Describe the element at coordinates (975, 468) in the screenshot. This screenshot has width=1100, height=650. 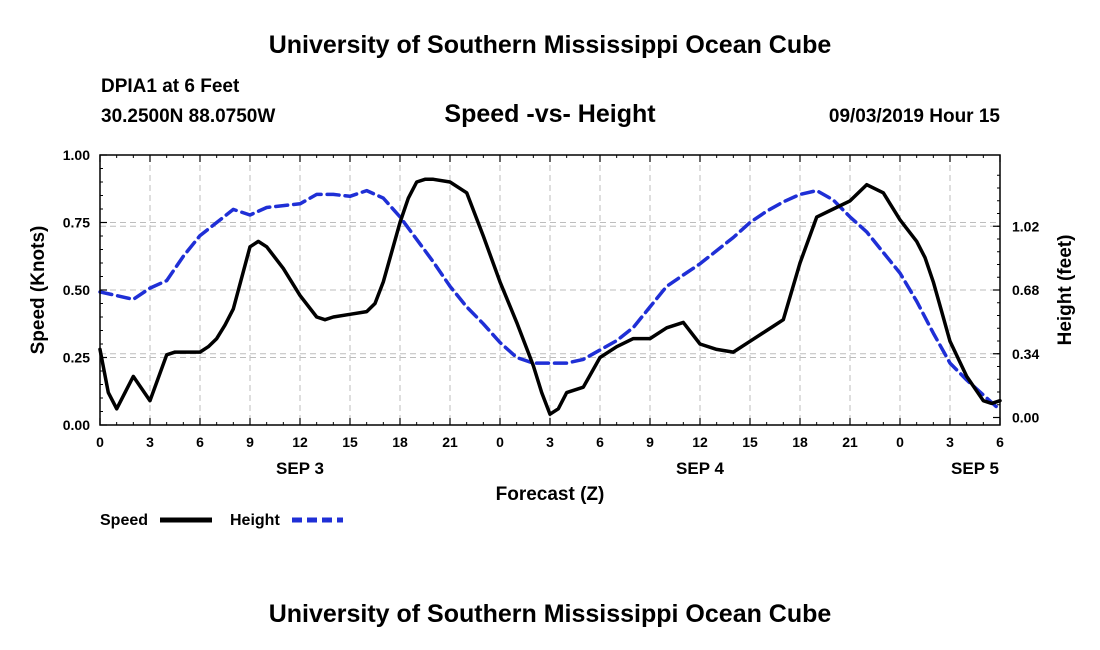
I see `date-label: SEP 5` at that location.